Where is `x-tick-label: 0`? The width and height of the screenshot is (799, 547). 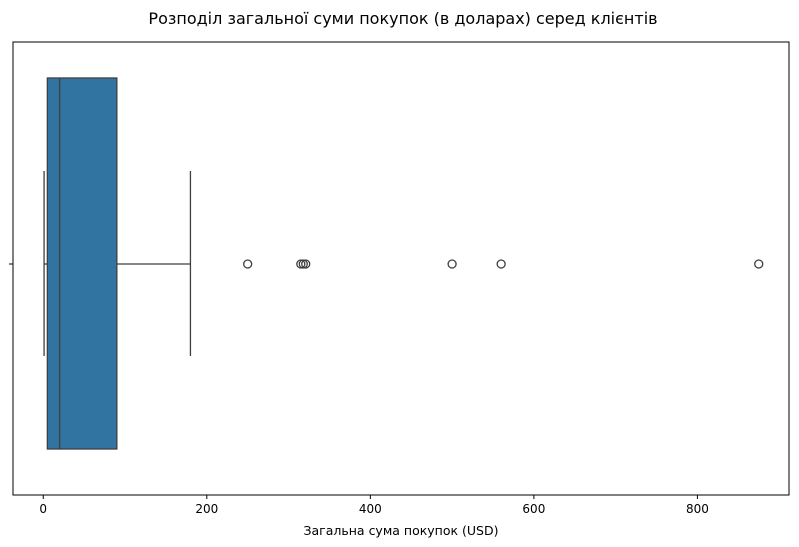 x-tick-label: 0 is located at coordinates (43, 509).